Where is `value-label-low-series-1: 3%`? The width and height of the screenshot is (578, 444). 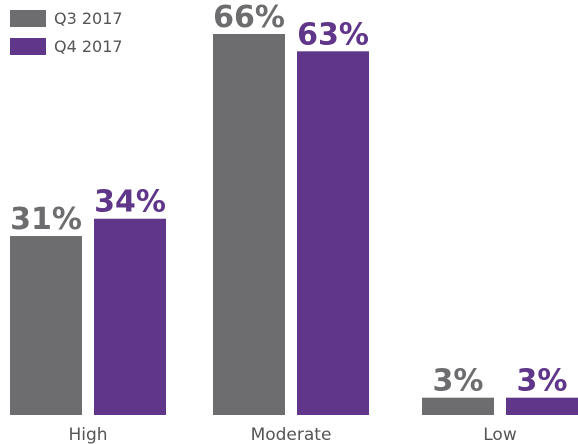 value-label-low-series-1: 3% is located at coordinates (458, 381).